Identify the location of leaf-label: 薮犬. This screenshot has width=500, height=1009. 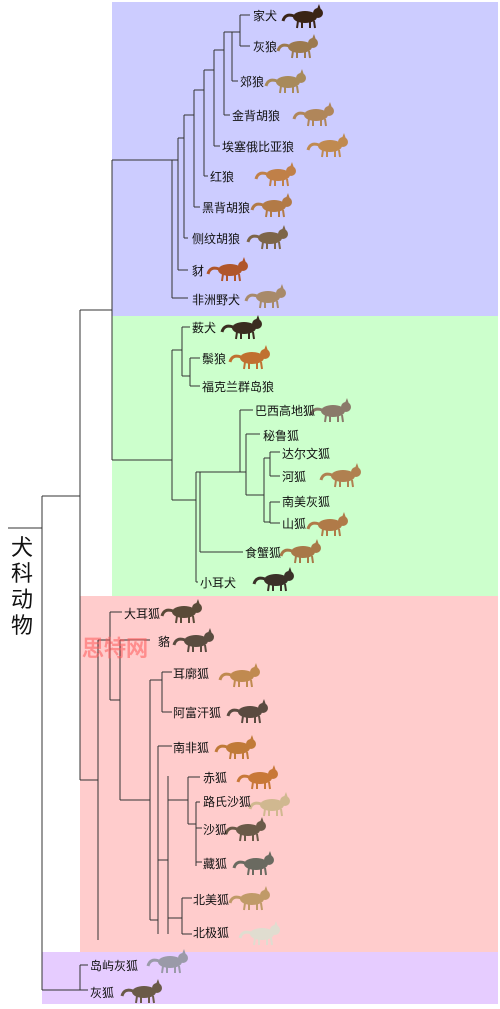
(204, 328).